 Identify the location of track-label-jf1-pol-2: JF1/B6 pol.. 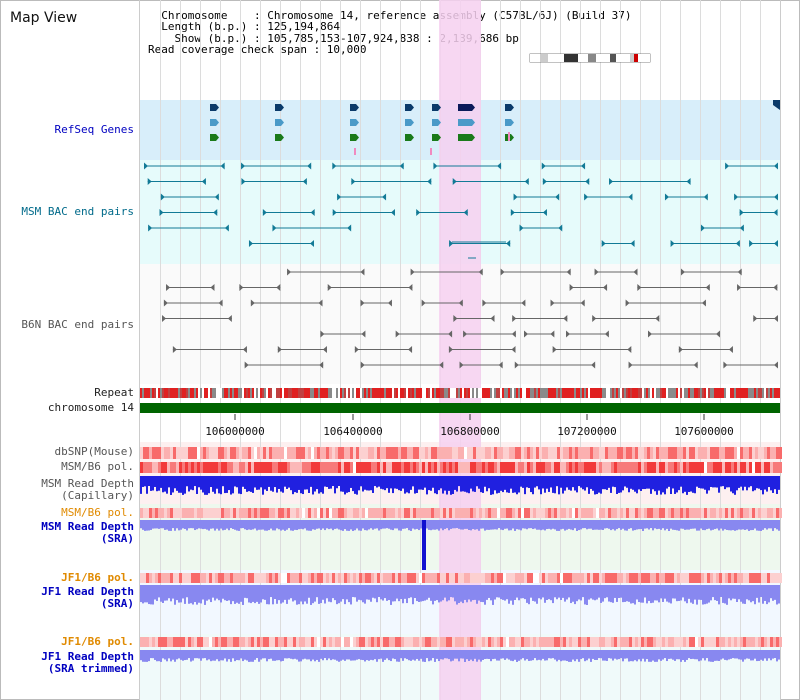
(97, 641).